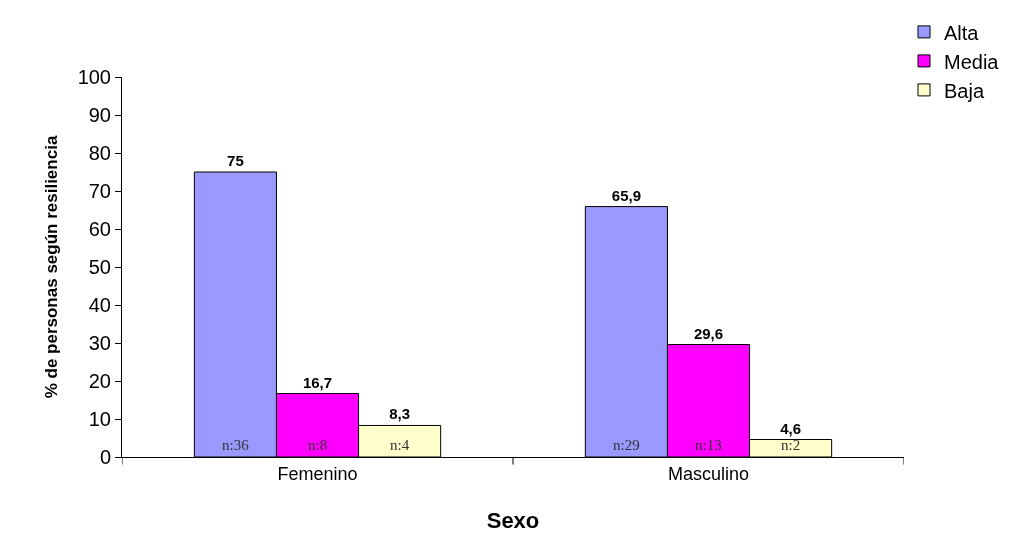 The width and height of the screenshot is (1017, 558). Describe the element at coordinates (964, 90) in the screenshot. I see `legend-label: Baja` at that location.